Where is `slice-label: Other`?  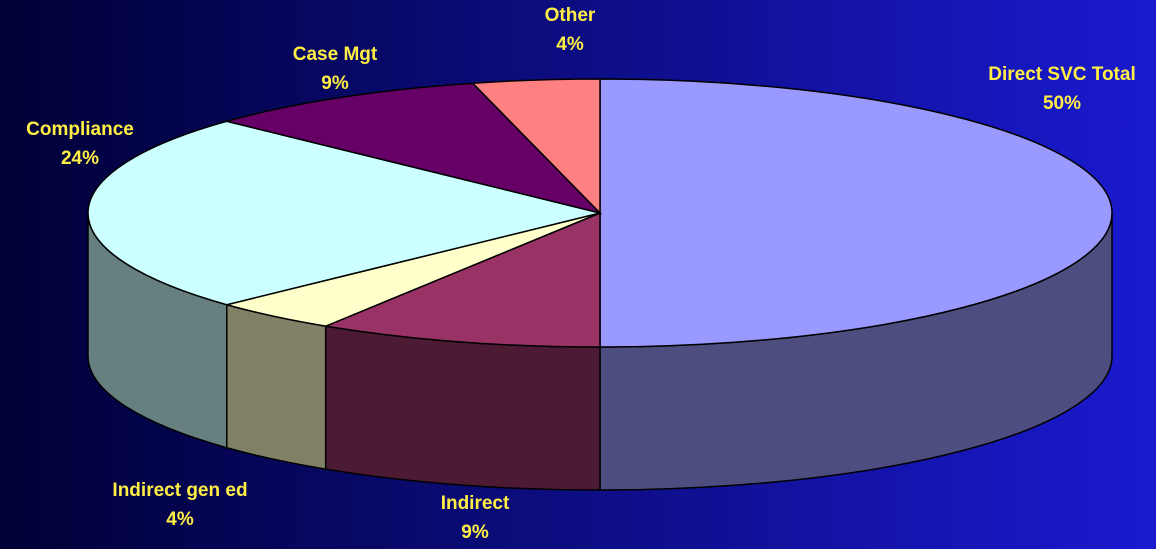 slice-label: Other is located at coordinates (570, 15).